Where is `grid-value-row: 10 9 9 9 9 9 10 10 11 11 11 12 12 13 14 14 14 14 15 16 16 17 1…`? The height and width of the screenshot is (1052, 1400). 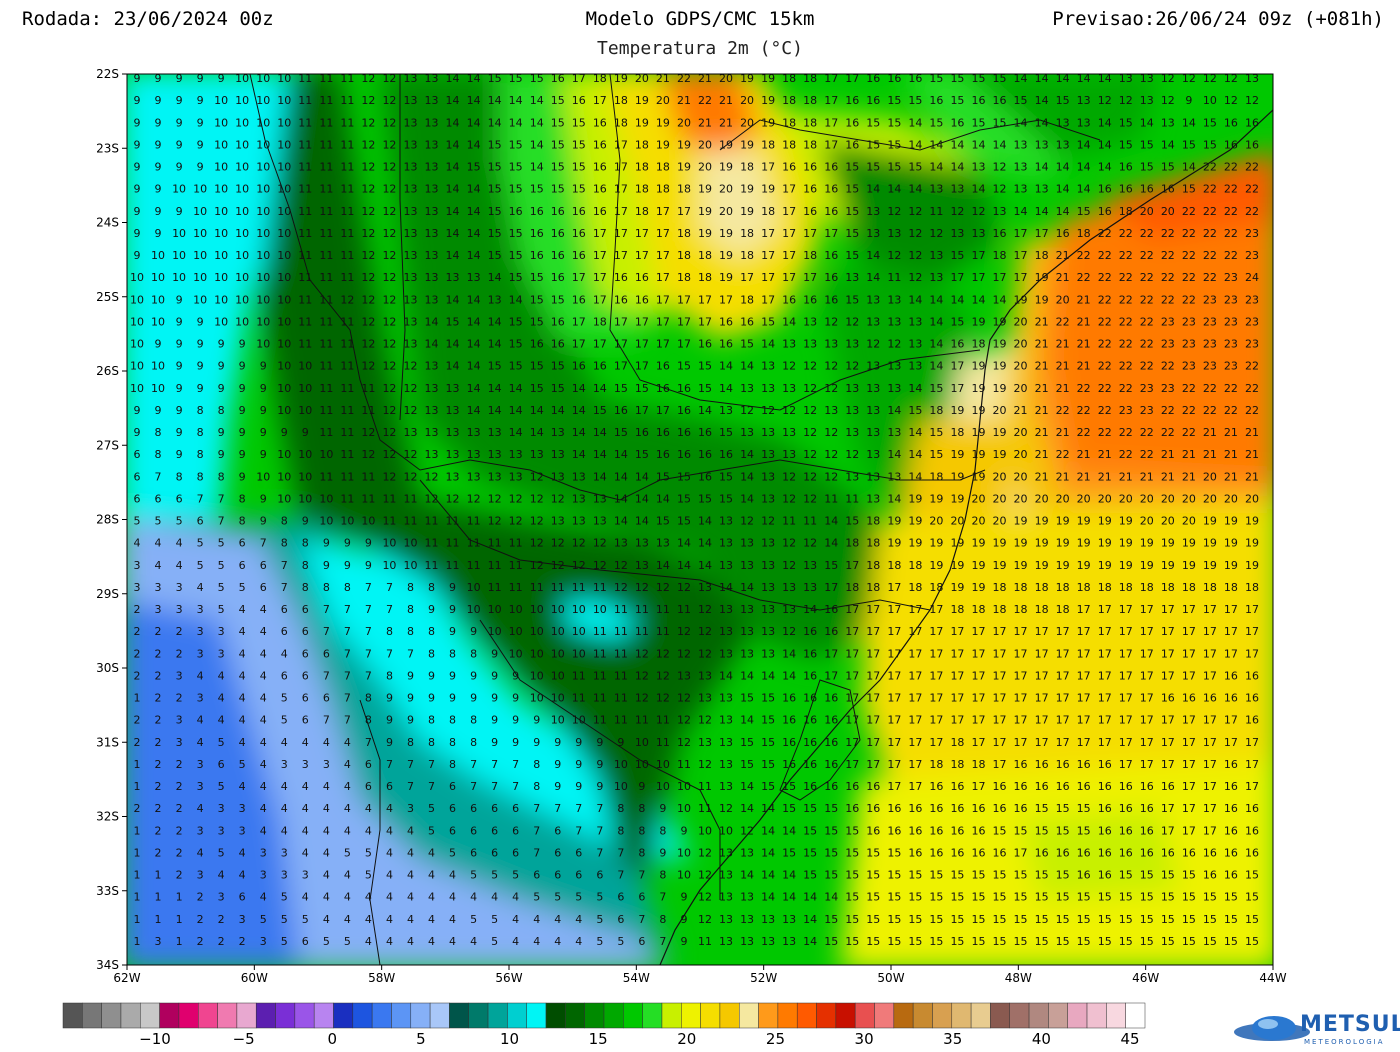
grid-value-row: 10 9 9 9 9 9 10 10 11 11 11 12 12 13 14 14 14 14 15 16 16 17 1… is located at coordinates (694, 344).